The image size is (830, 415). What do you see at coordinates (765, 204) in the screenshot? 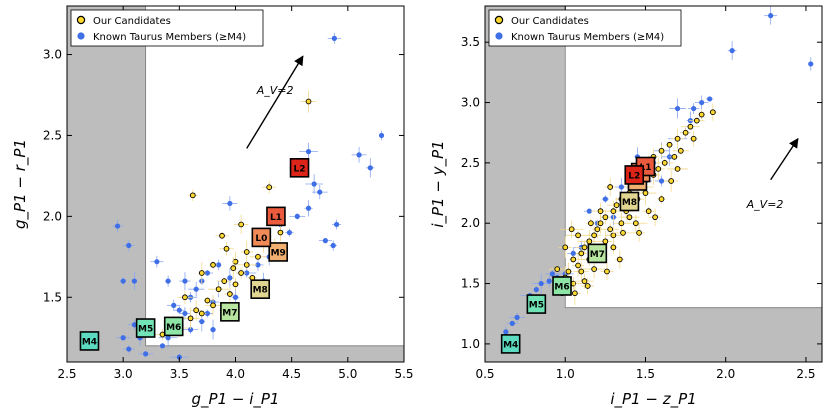
I see `right-reddening-label: A_V=2` at bounding box center [765, 204].